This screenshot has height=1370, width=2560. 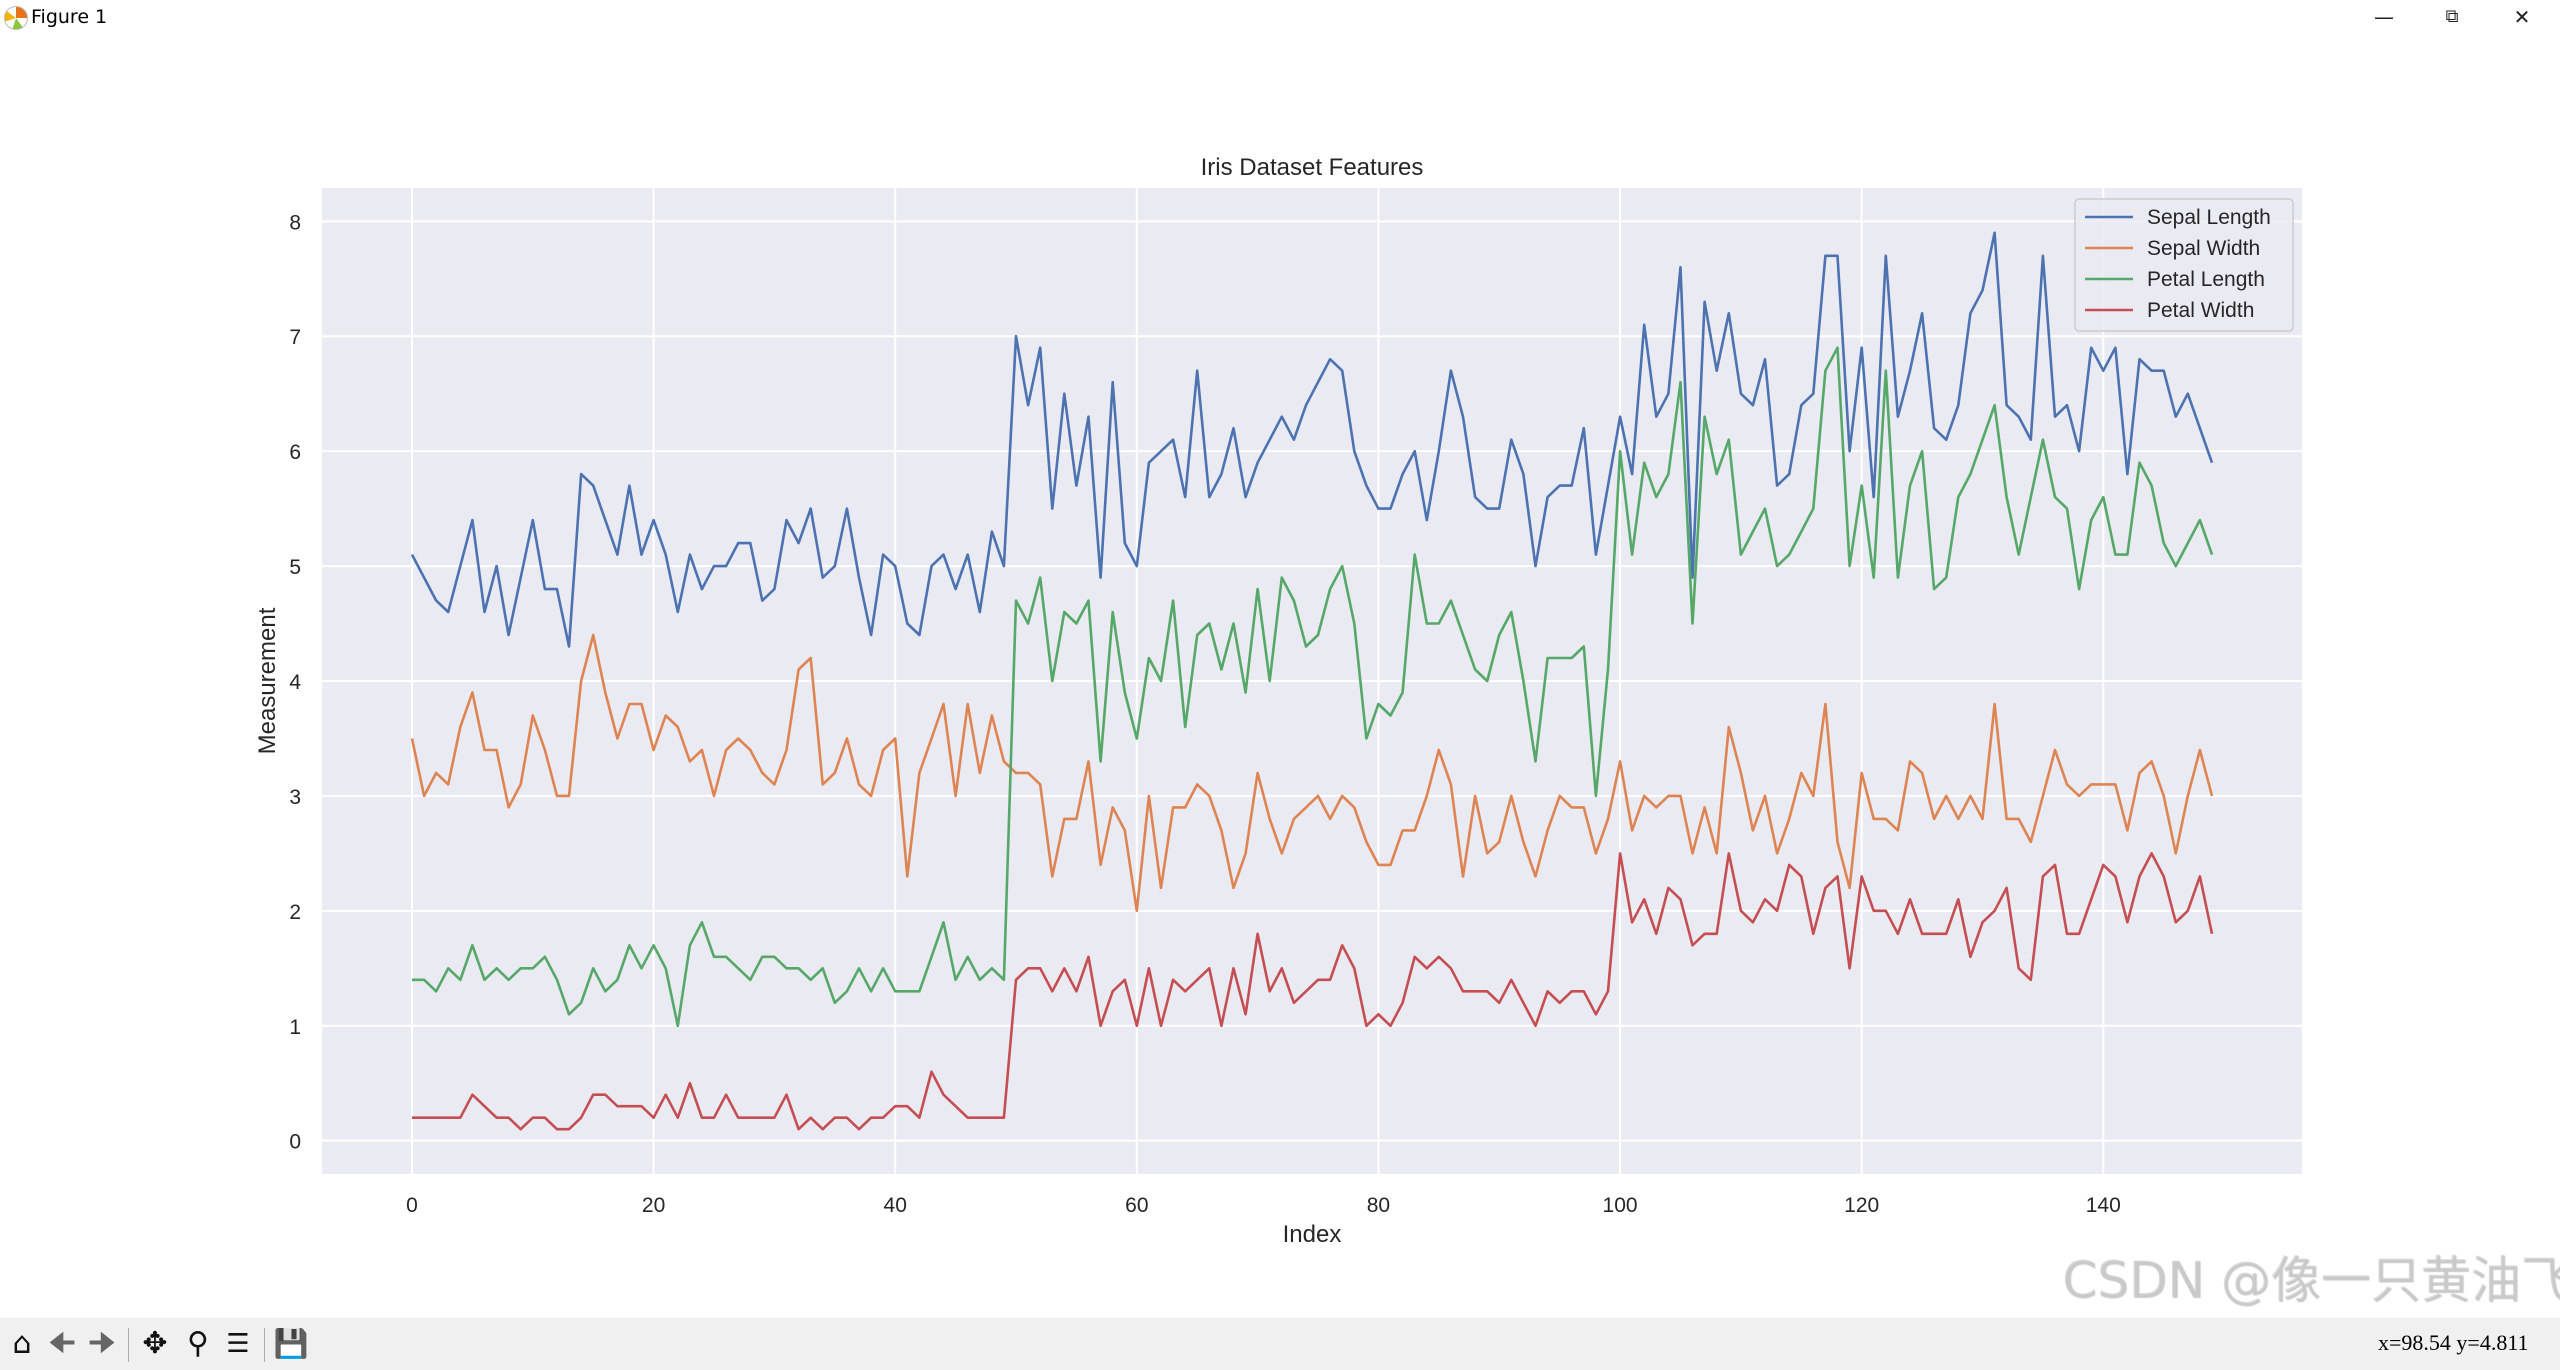 What do you see at coordinates (1136, 1205) in the screenshot?
I see `x-tick-label: 60` at bounding box center [1136, 1205].